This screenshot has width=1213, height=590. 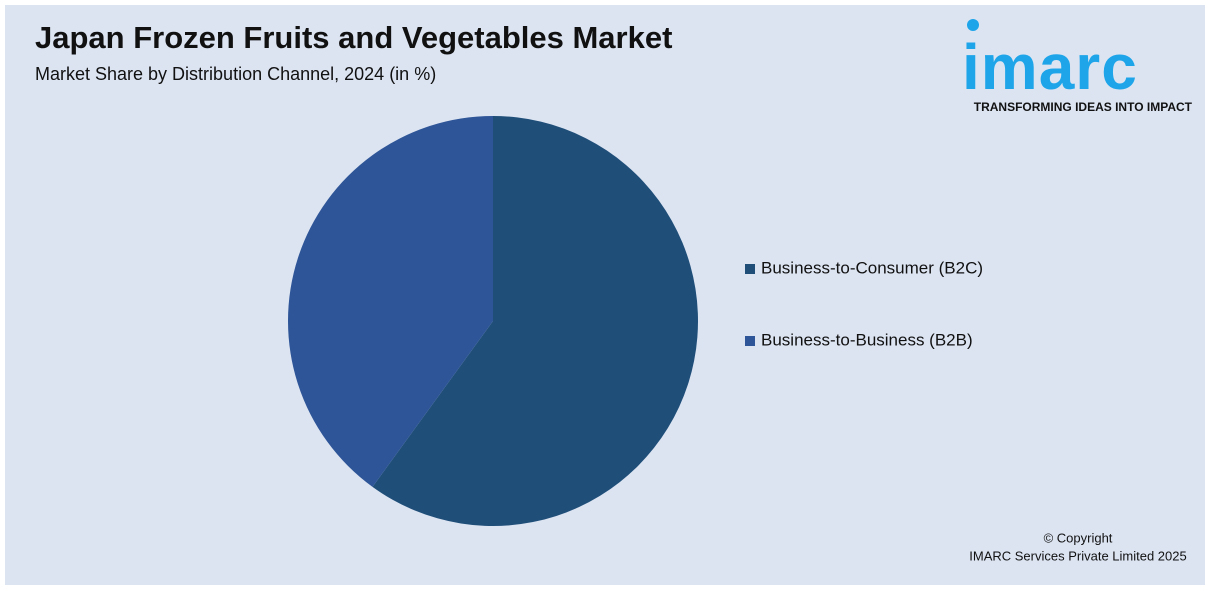 I want to click on logo-dot, so click(x=973, y=25).